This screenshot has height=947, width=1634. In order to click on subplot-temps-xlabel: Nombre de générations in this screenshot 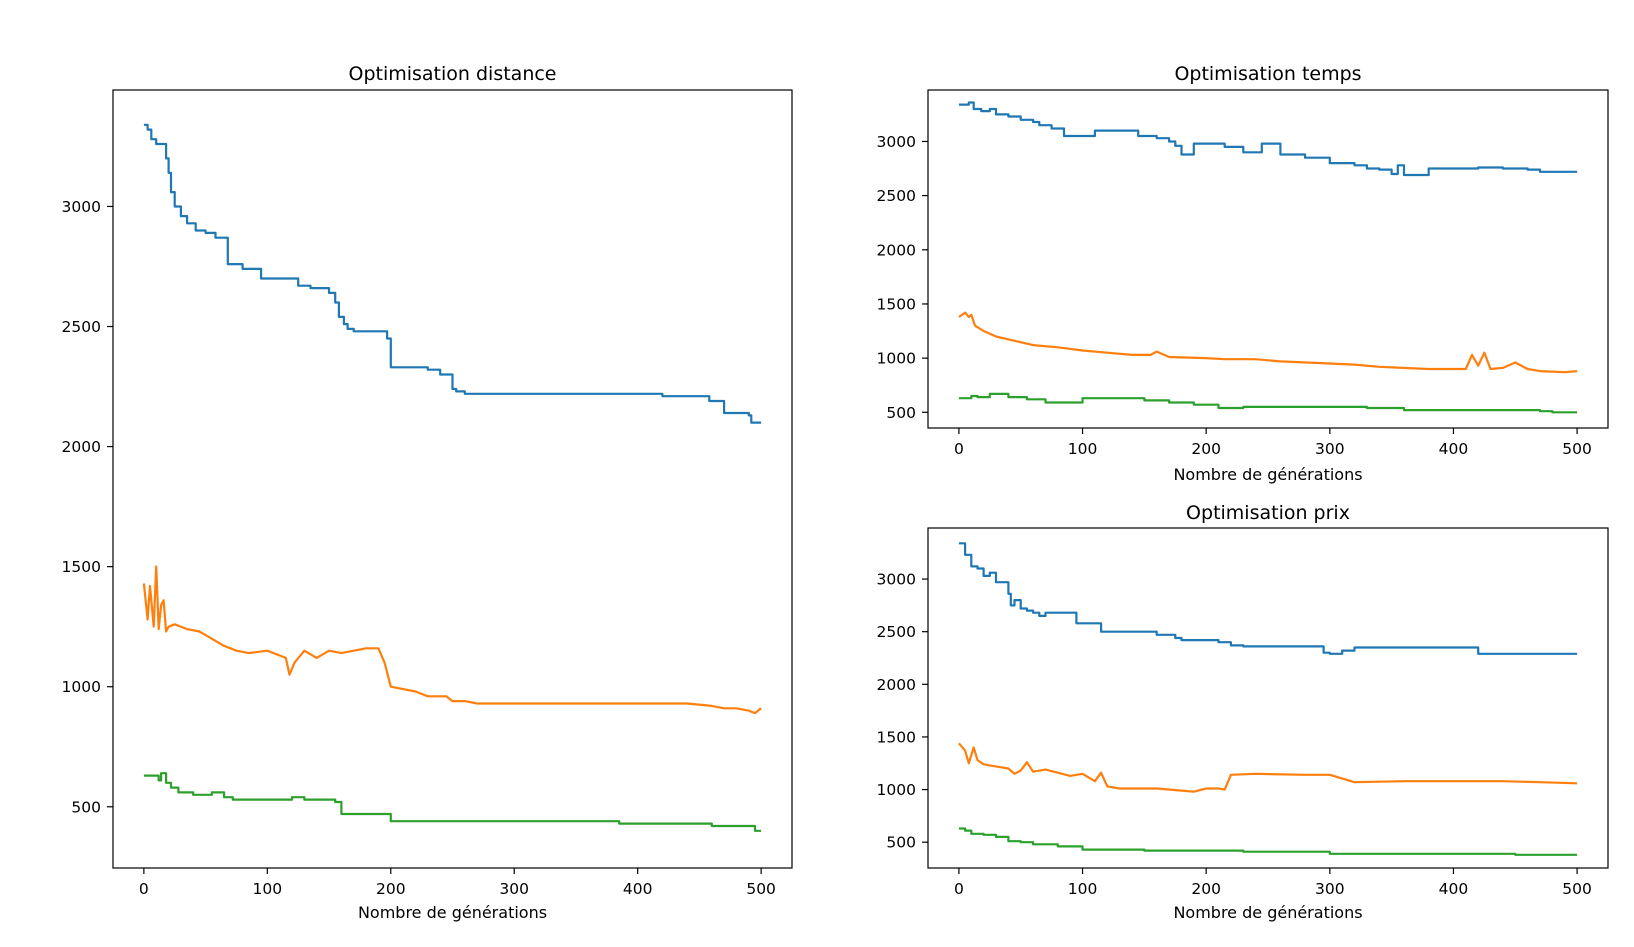, I will do `click(1267, 474)`.